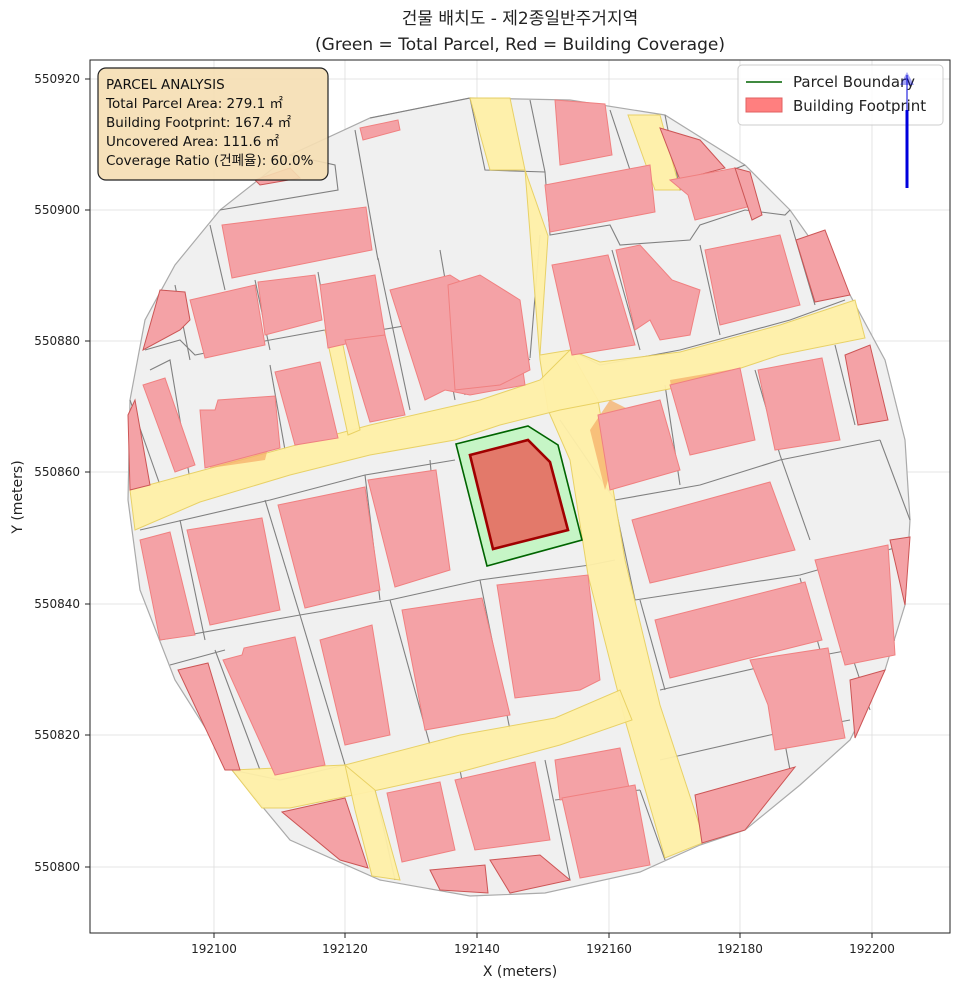  What do you see at coordinates (907, 130) in the screenshot?
I see `north-arrow-icon` at bounding box center [907, 130].